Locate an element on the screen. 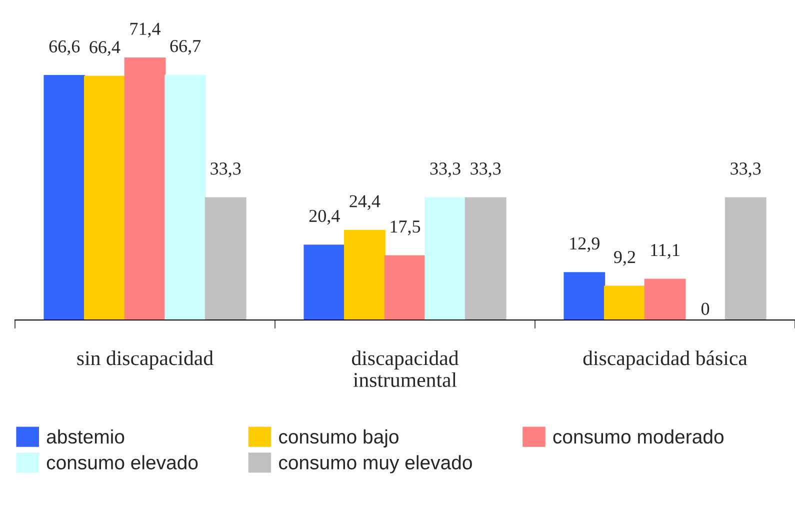 The width and height of the screenshot is (795, 511). data-label: 20,4 is located at coordinates (324, 217).